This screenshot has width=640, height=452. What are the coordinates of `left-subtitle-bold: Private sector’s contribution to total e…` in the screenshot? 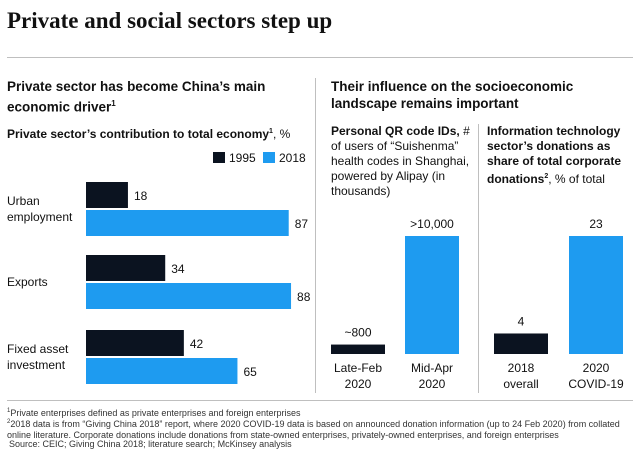 It's located at (138, 134).